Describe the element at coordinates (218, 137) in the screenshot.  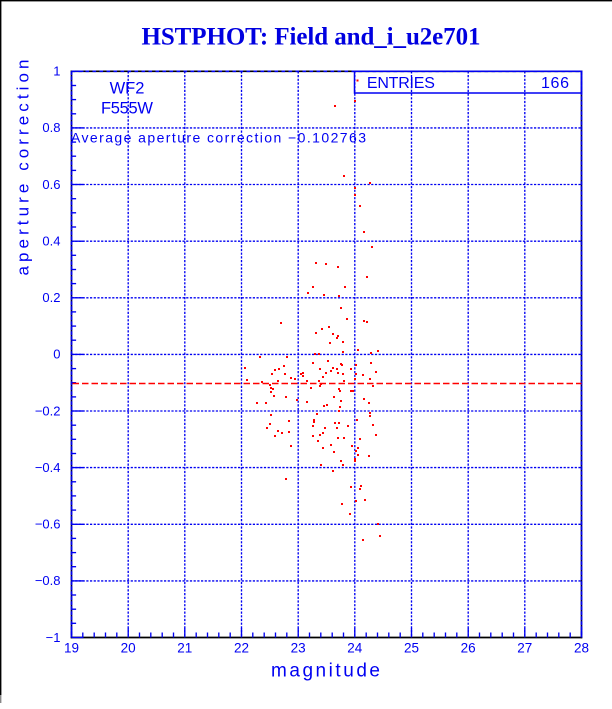
I see `svg-text:Average aperture correction −0: Average aperture correction −0.102763` at that location.